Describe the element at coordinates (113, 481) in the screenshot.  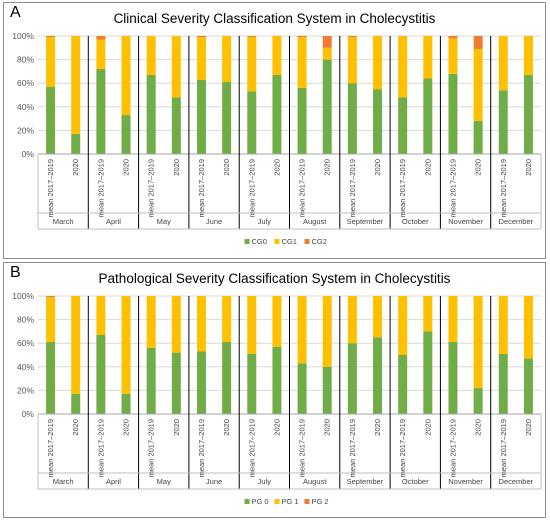
I see `month-label: April` at that location.